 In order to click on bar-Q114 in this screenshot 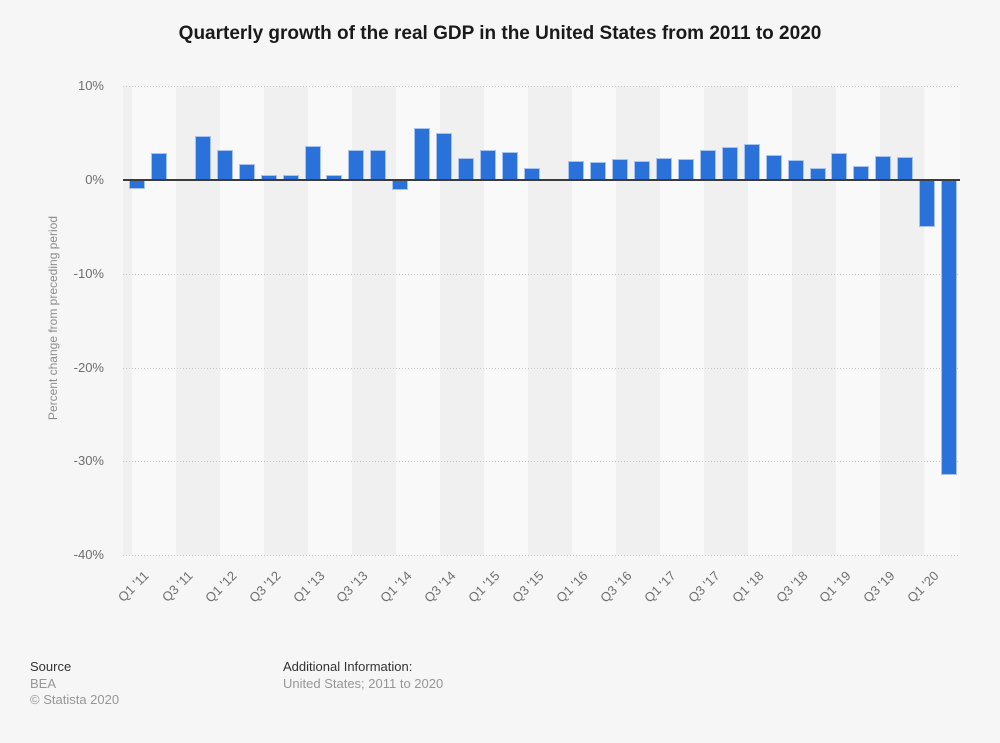, I will do `click(400, 185)`.